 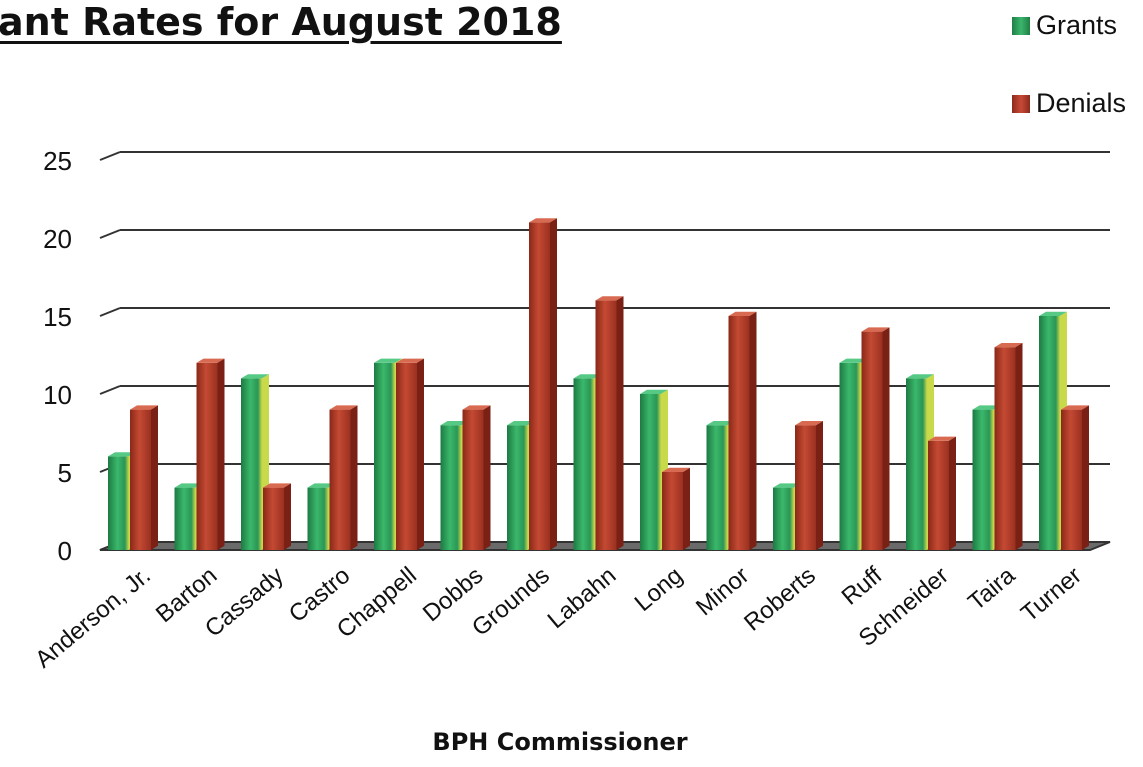 I want to click on legend-item-denials: Denials, so click(x=1069, y=103).